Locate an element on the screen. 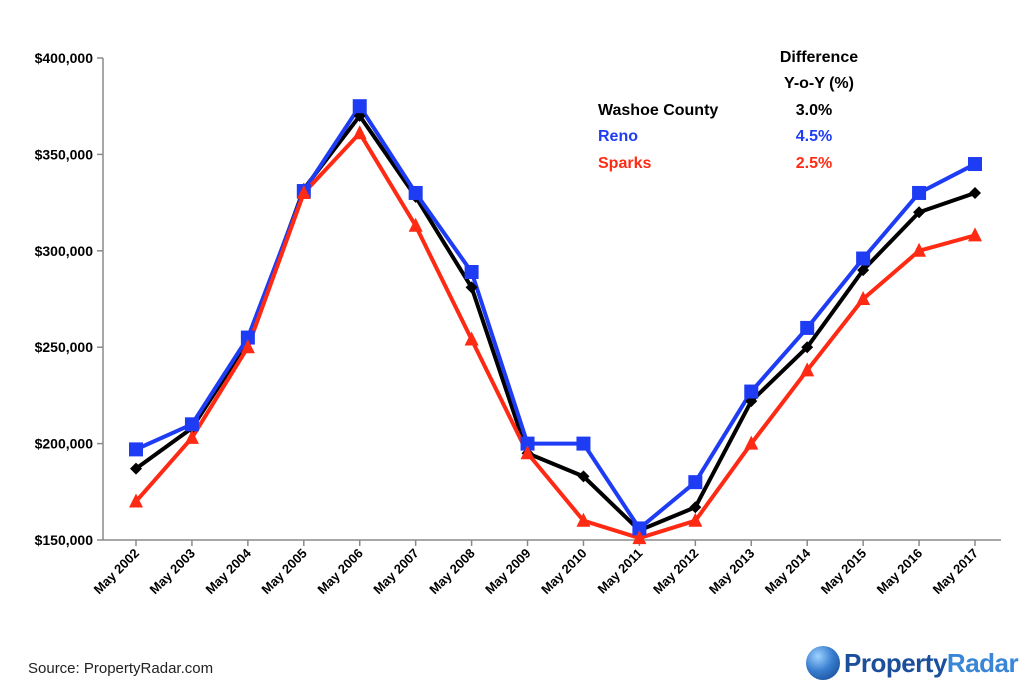 This screenshot has height=698, width=1024. y-tick-label: $400,000 is located at coordinates (64, 58).